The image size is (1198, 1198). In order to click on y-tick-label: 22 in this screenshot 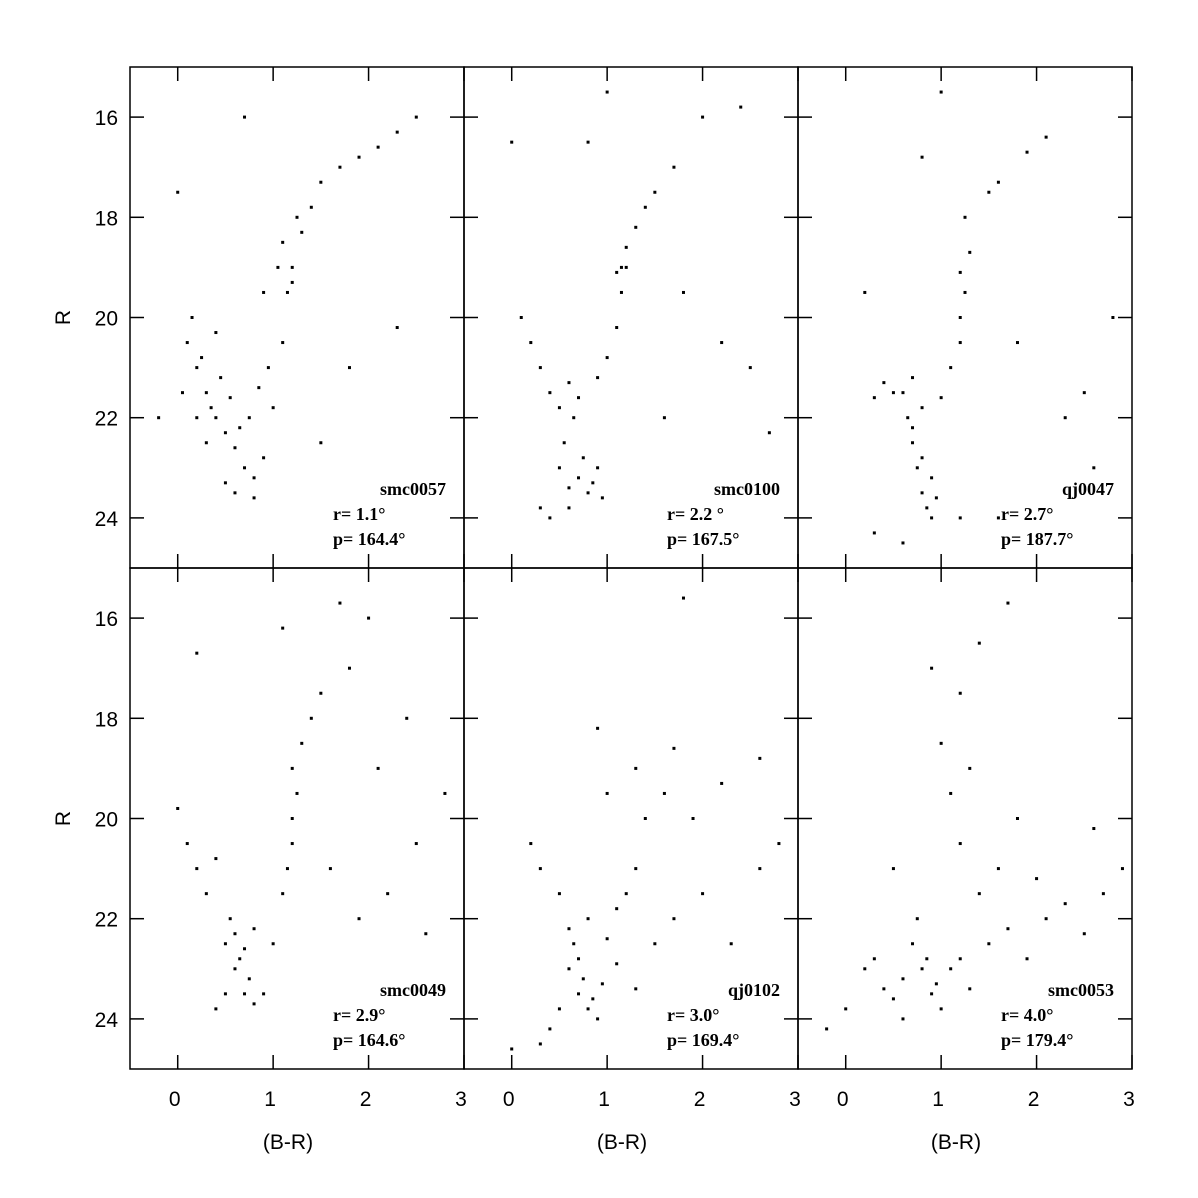, I will do `click(106, 419)`.